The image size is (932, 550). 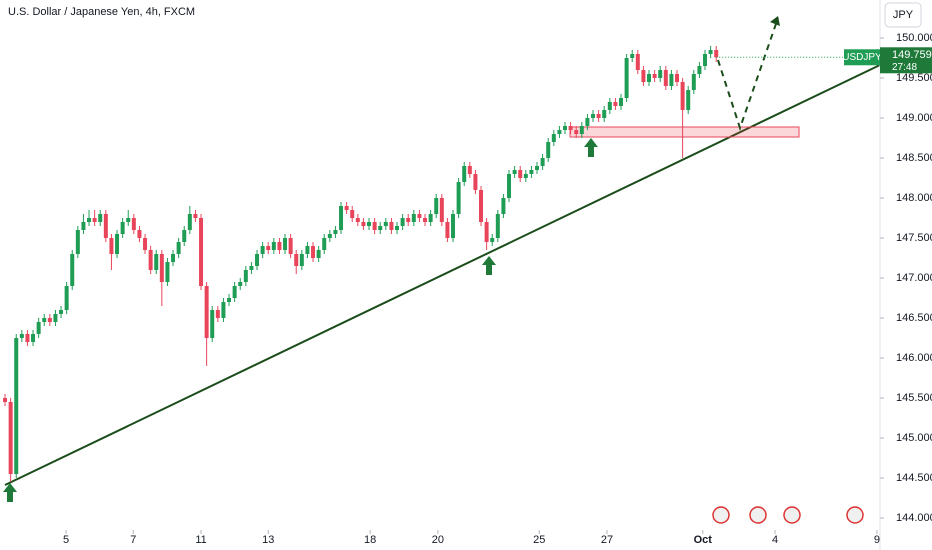 What do you see at coordinates (607, 540) in the screenshot?
I see `x-tick-label: 27` at bounding box center [607, 540].